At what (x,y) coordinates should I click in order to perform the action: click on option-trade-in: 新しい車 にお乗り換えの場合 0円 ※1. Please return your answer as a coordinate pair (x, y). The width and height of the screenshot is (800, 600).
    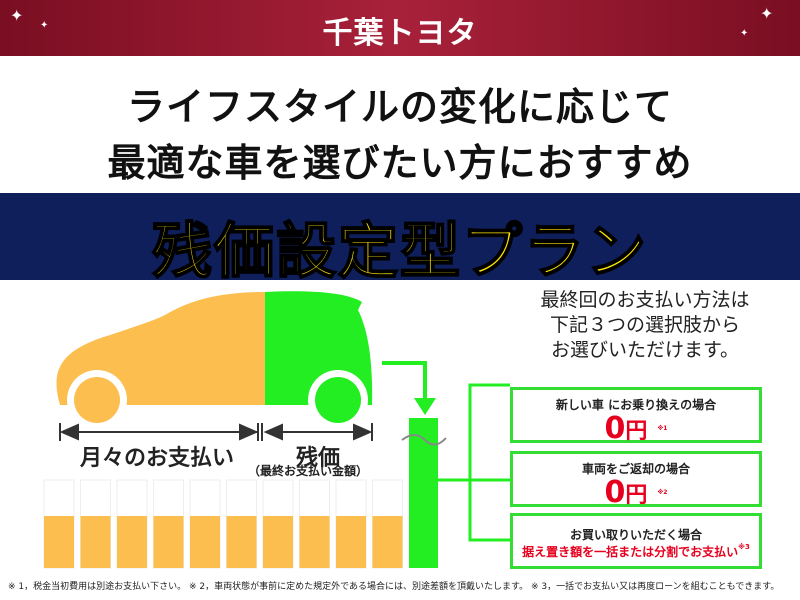
    Looking at the image, I should click on (636, 416).